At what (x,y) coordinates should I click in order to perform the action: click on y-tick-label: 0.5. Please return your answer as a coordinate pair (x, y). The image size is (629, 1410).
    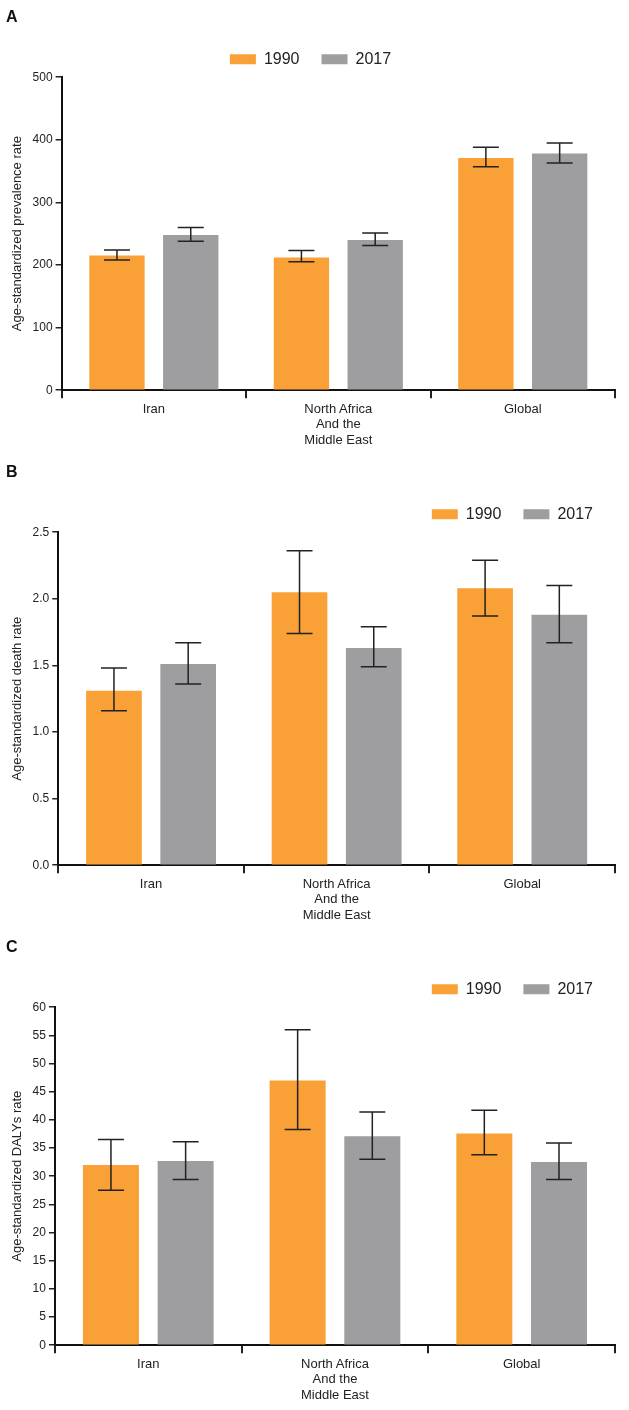
    Looking at the image, I should click on (41, 797).